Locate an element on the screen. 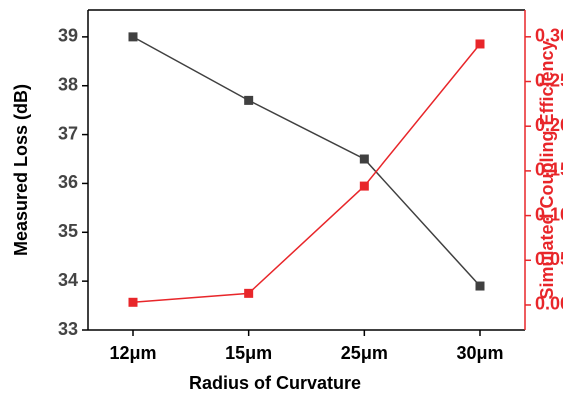 This screenshot has width=563, height=402. x-tick-label: 30μm is located at coordinates (479, 353).